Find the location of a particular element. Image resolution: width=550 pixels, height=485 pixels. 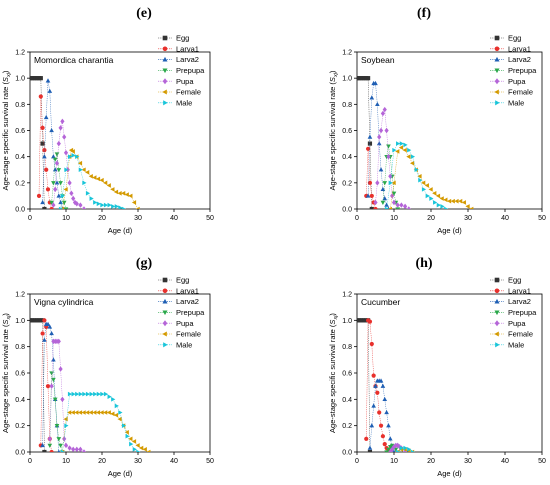

panel-letter: (g) is located at coordinates (144, 263).